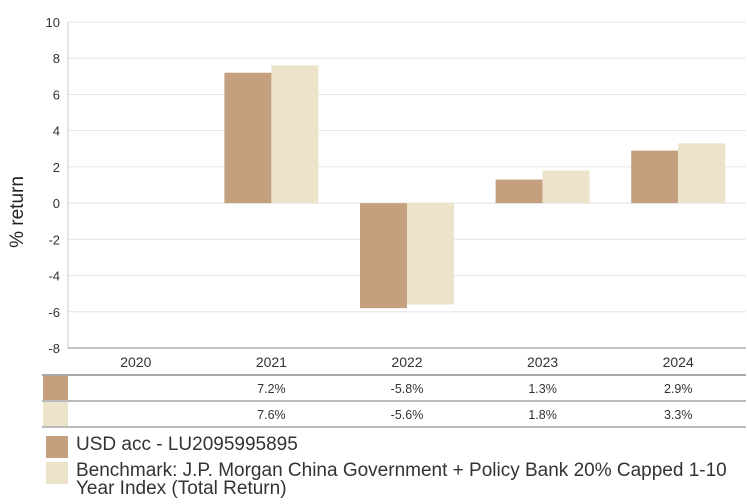  Describe the element at coordinates (542, 415) in the screenshot. I see `table-cell: 1.8%` at that location.